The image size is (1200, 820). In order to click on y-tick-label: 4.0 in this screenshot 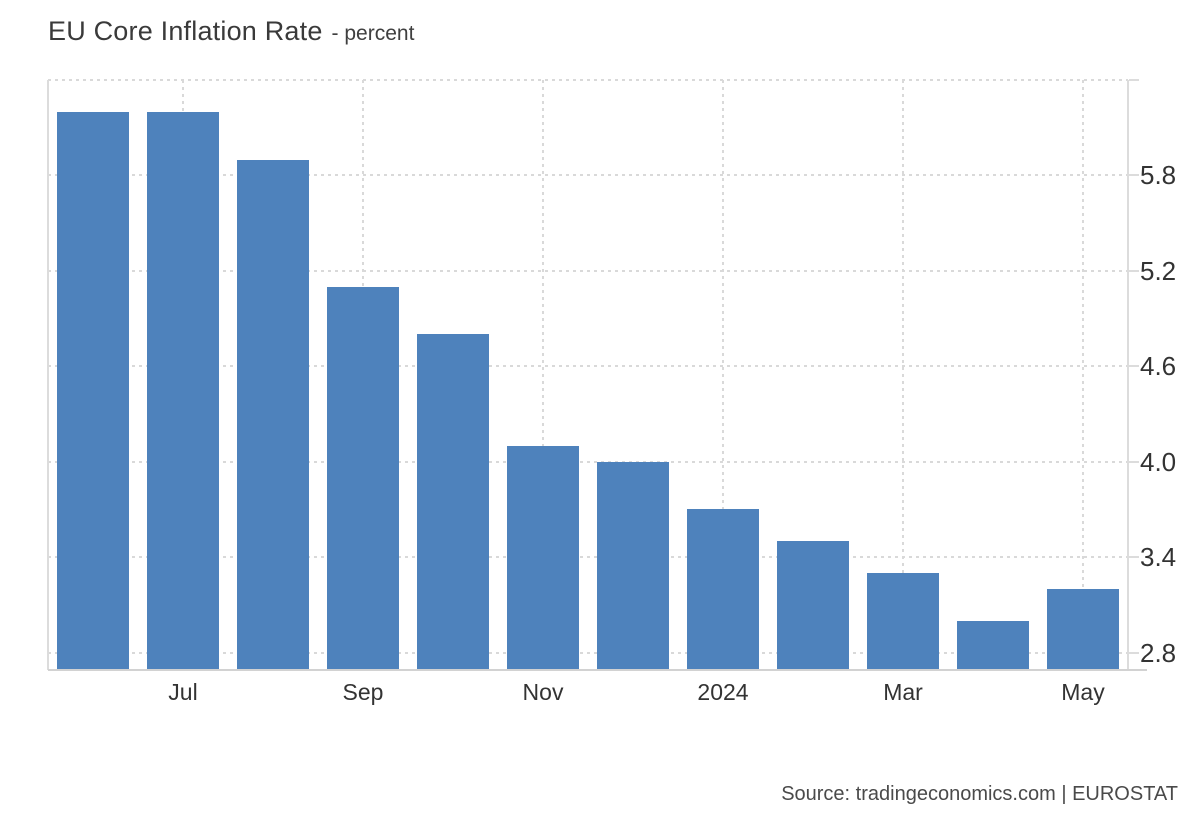, I will do `click(1158, 461)`.